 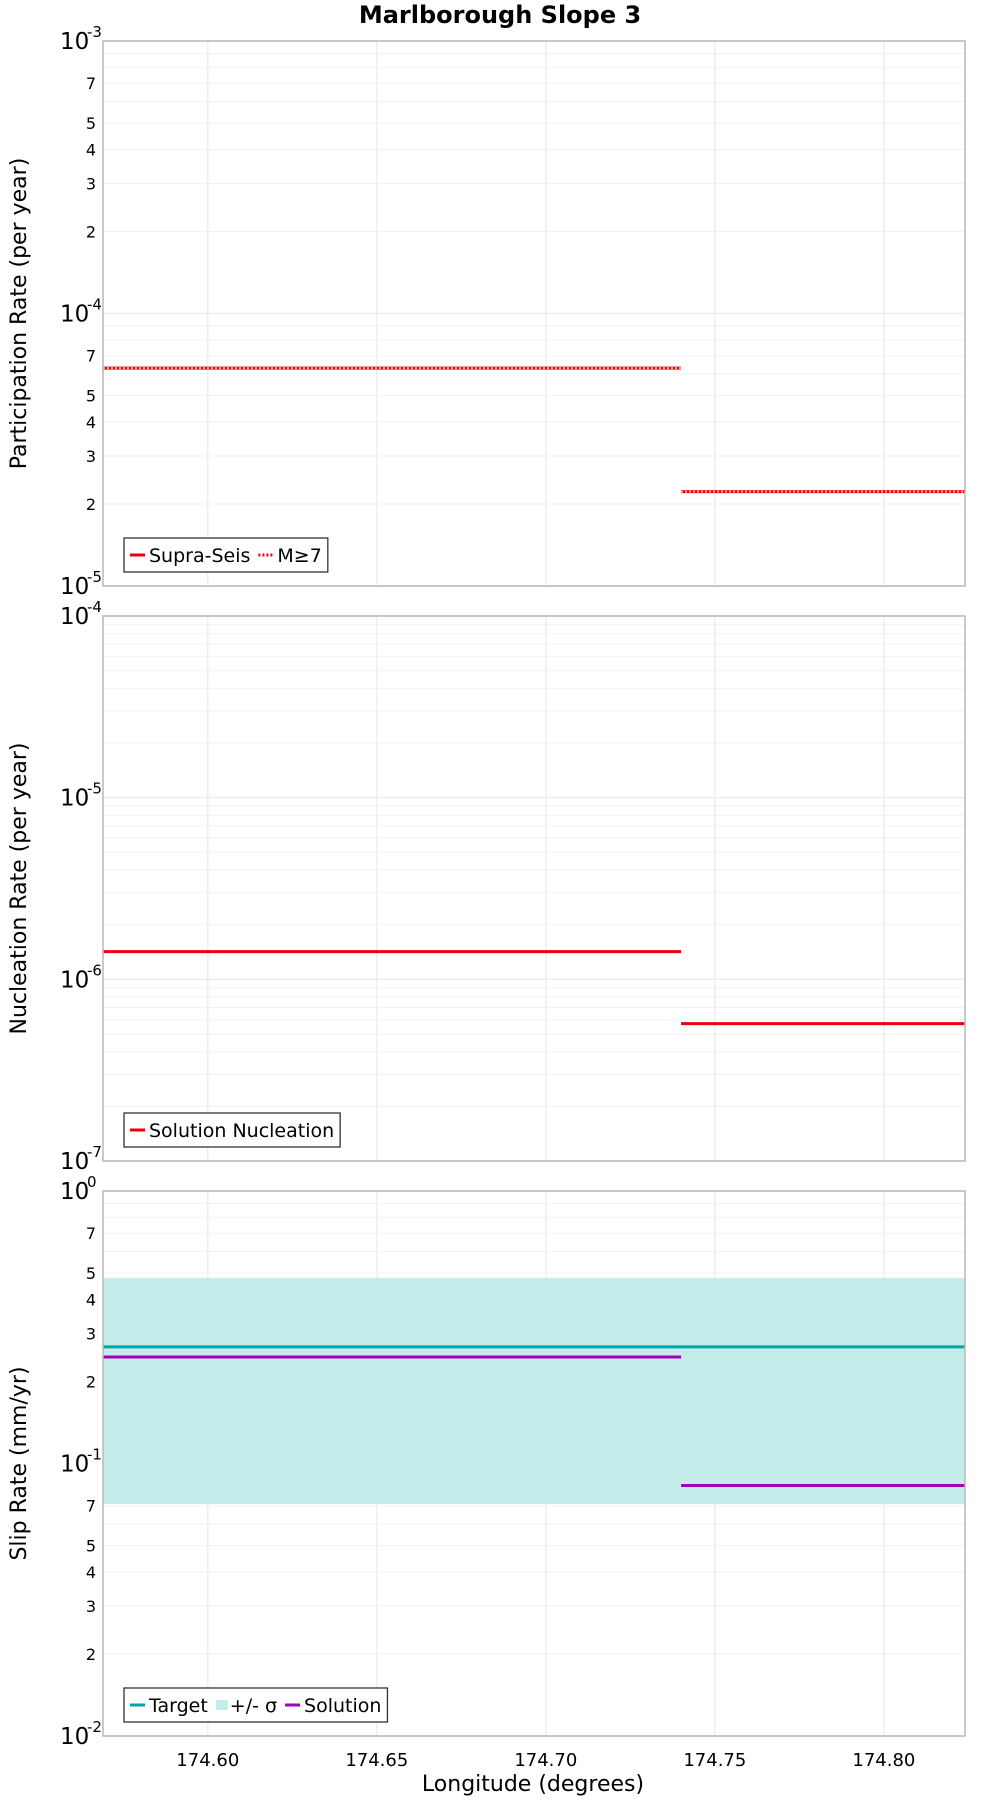 I want to click on y-major-tick-exponent: -1, so click(x=94, y=1455).